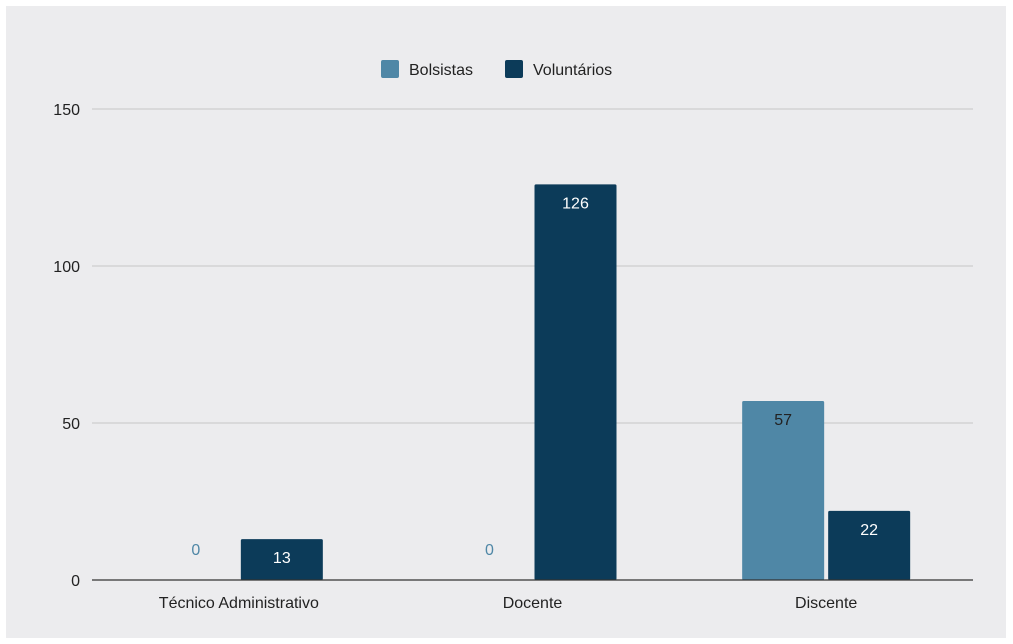 This screenshot has width=1013, height=644. Describe the element at coordinates (66, 110) in the screenshot. I see `y-tick-label: 150` at that location.